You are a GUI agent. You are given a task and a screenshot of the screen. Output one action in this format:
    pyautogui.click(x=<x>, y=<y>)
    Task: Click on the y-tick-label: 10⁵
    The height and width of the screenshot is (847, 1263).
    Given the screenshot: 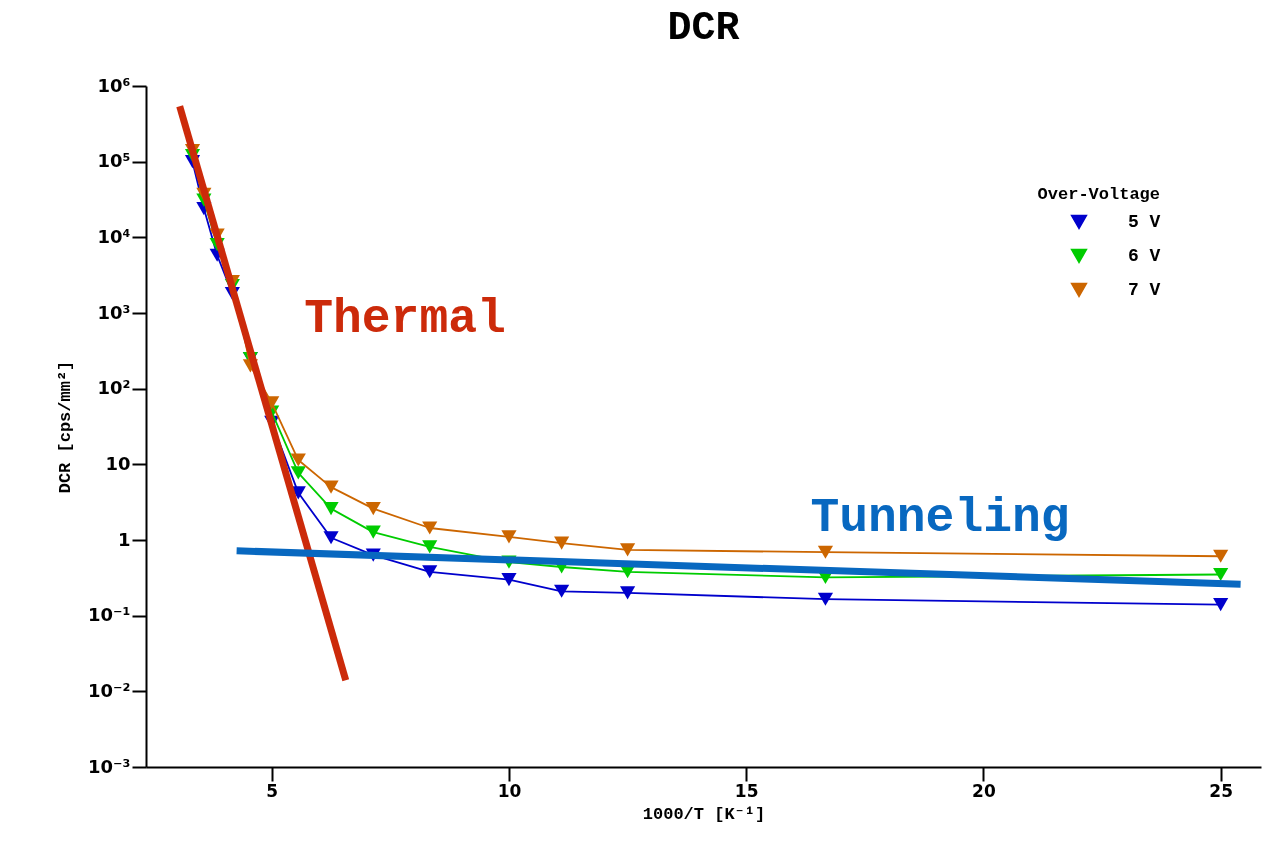 What is the action you would take?
    pyautogui.click(x=114, y=161)
    